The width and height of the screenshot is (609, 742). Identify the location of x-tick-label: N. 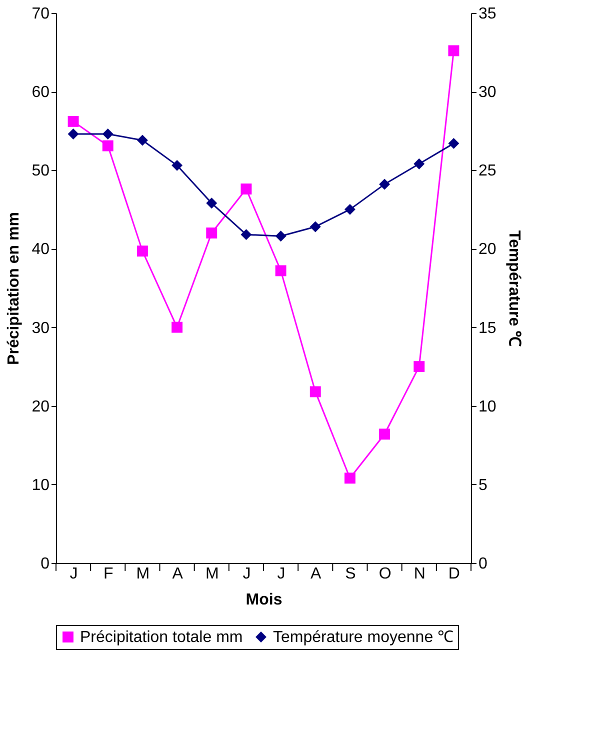
(420, 574).